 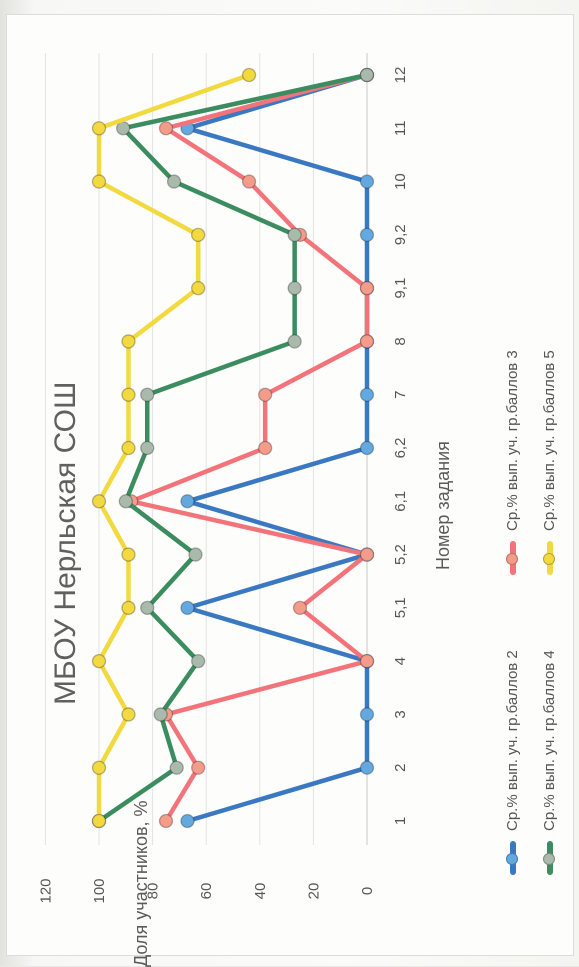 I want to click on x-axis-title: Номер задания, so click(x=443, y=505).